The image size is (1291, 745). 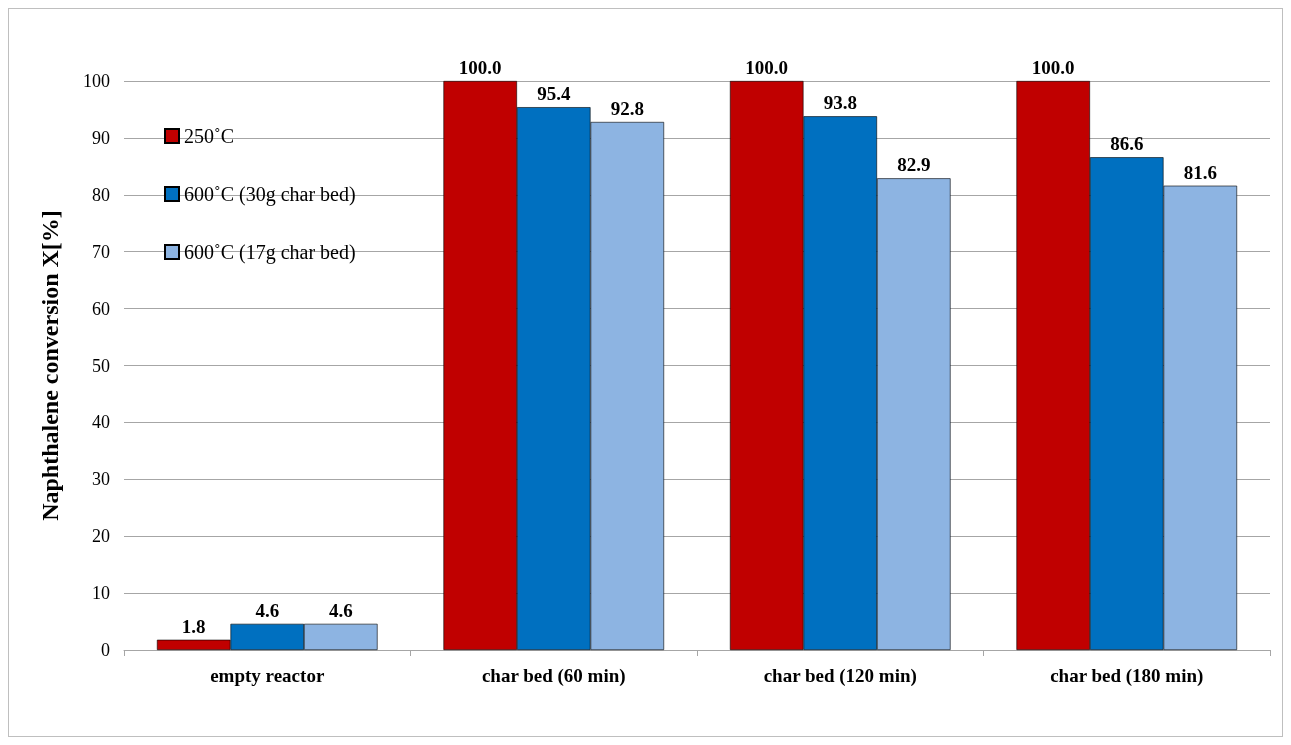 I want to click on data-label: 93.8, so click(x=840, y=103).